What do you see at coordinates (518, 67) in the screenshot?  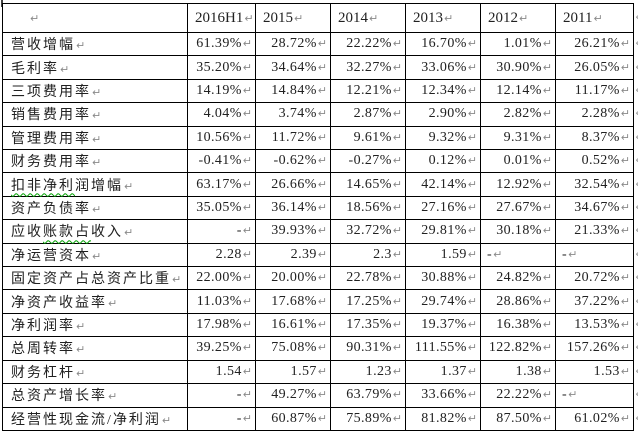 I see `metric-value-cell: 30.90%↵` at bounding box center [518, 67].